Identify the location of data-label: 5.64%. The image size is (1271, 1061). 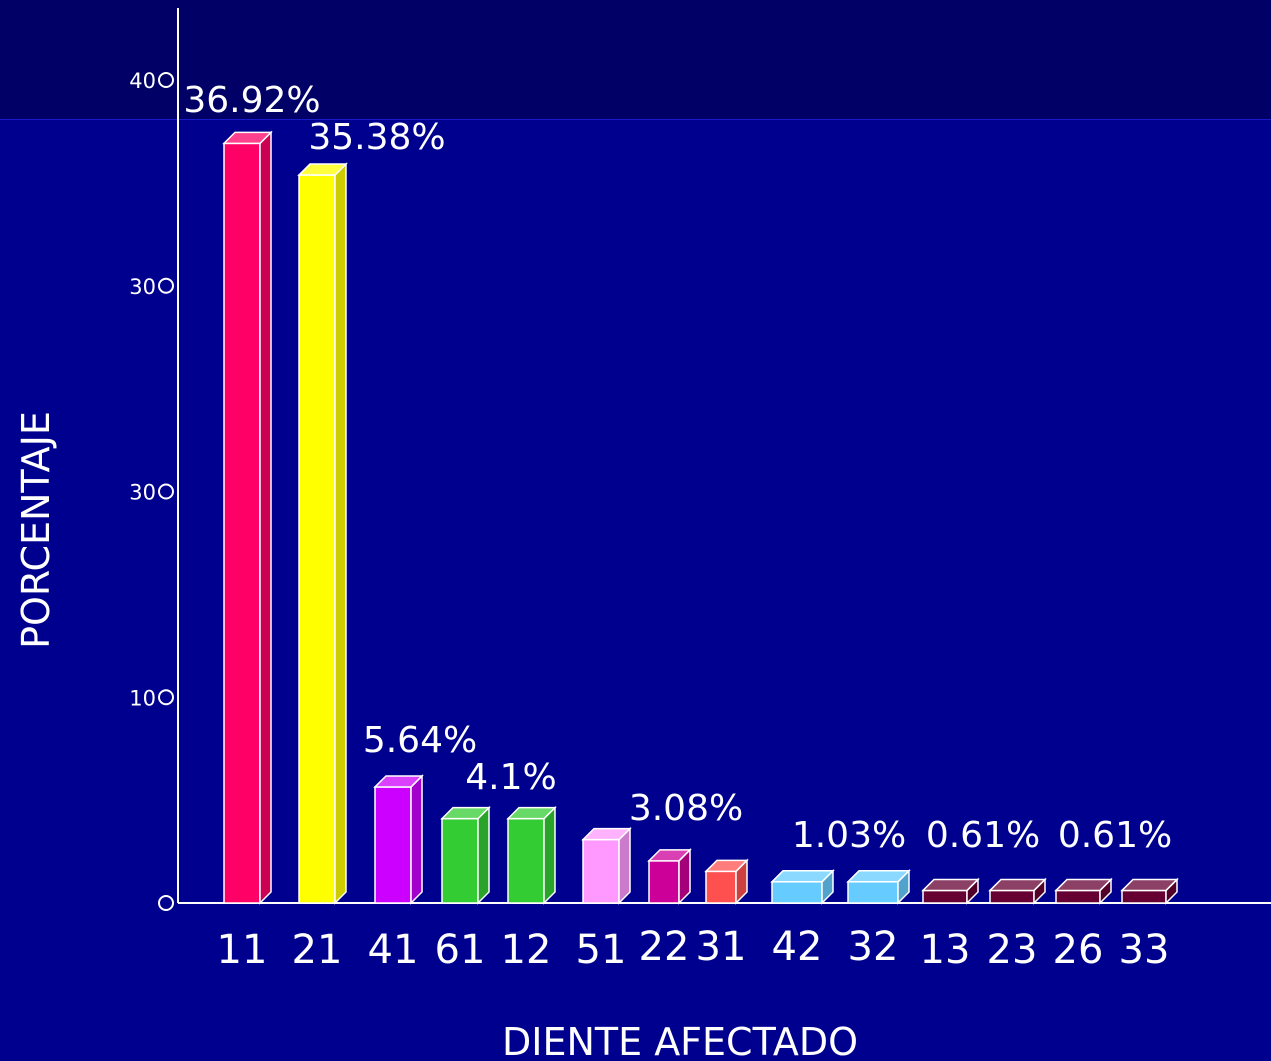
(420, 740).